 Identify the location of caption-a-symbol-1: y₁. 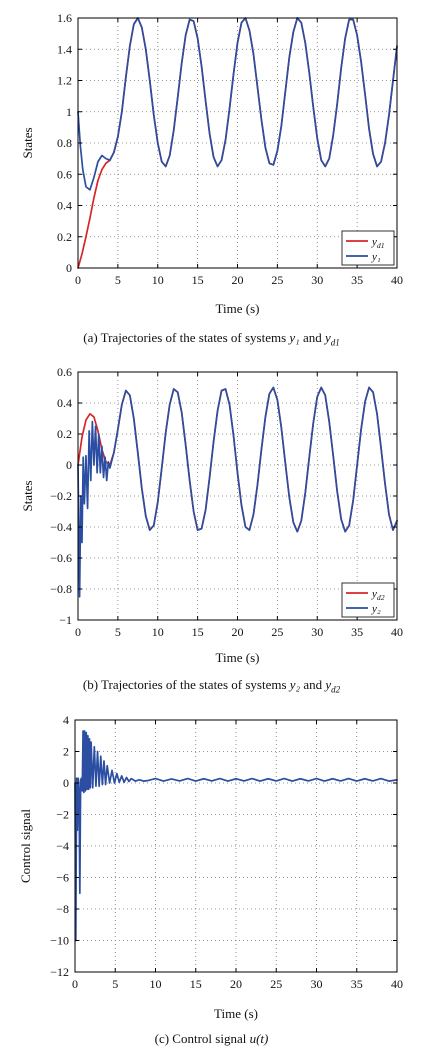
(294, 337).